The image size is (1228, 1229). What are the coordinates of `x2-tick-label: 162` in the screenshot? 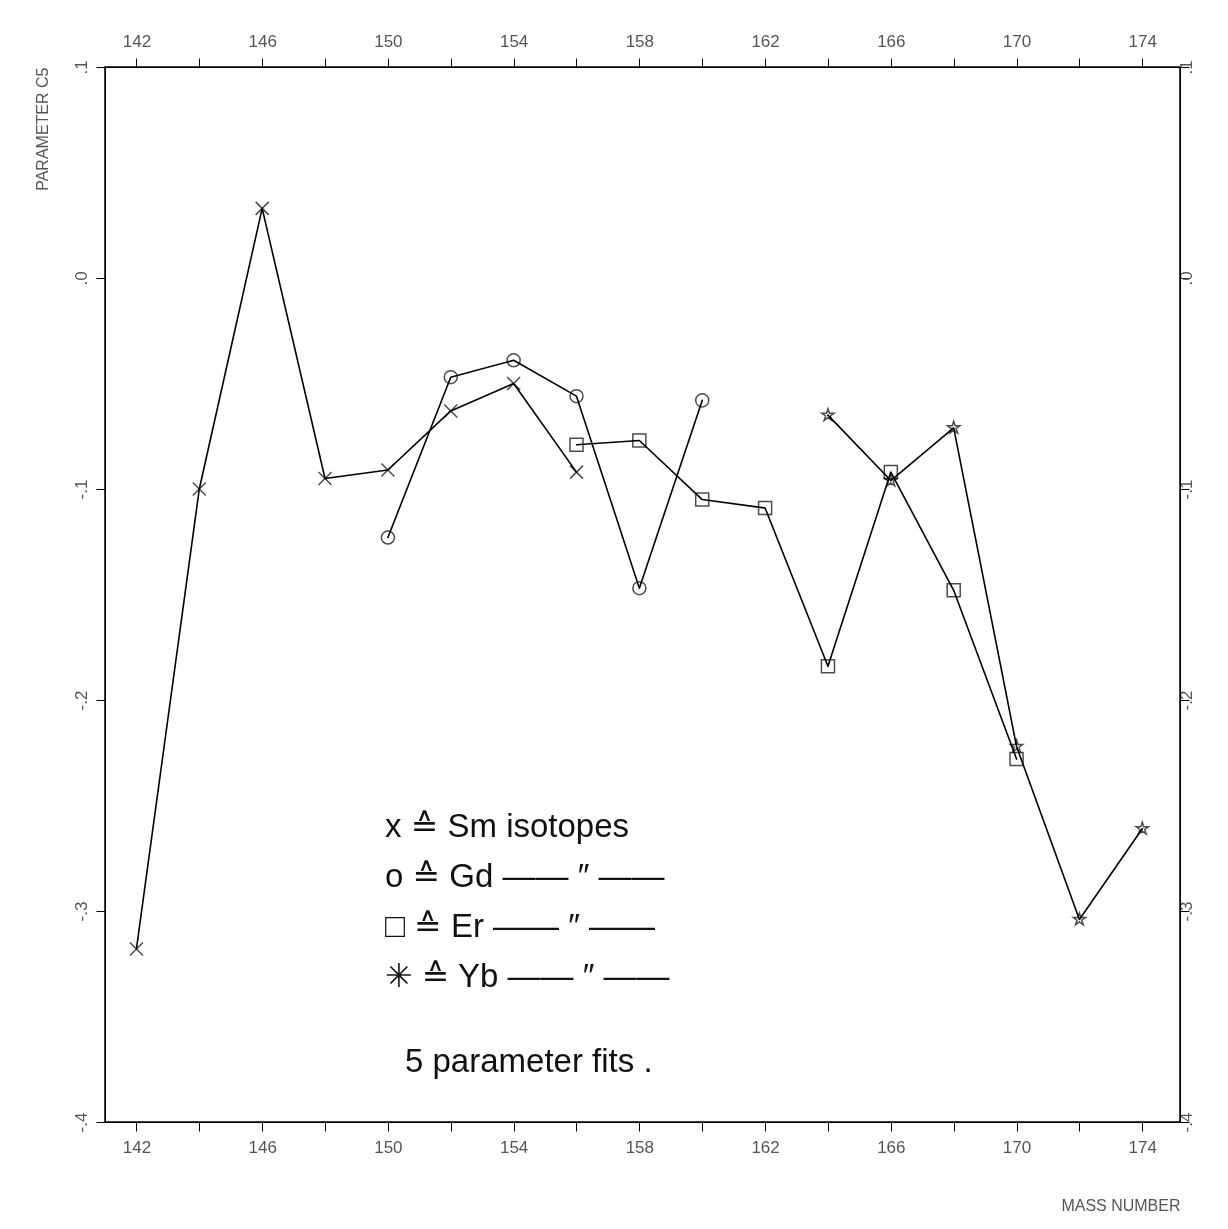 It's located at (765, 41).